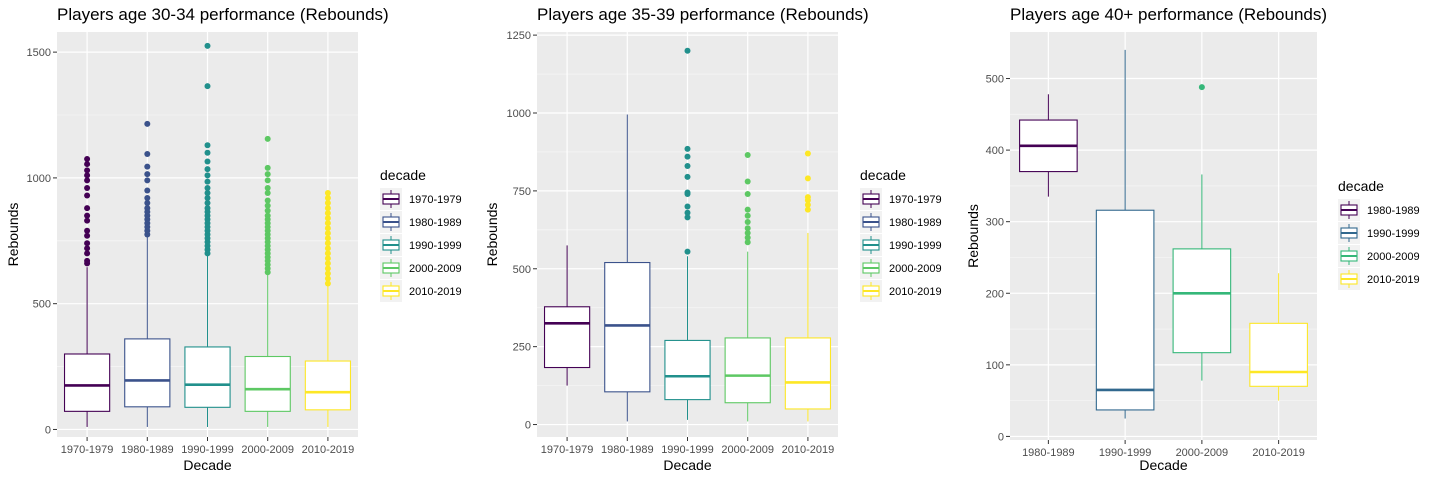 This screenshot has width=1440, height=485. Describe the element at coordinates (435, 246) in the screenshot. I see `legend-label: 1990-1999` at that location.